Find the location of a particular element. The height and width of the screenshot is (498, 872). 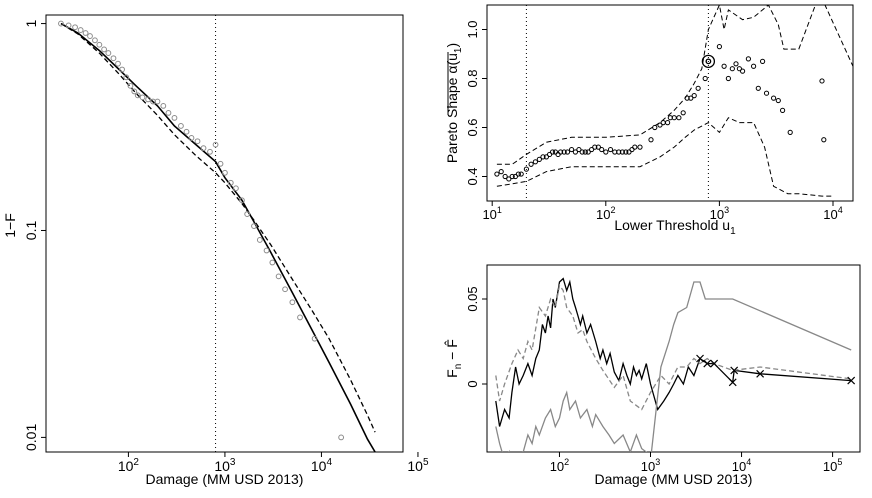

plot-area is located at coordinates (675, 364).